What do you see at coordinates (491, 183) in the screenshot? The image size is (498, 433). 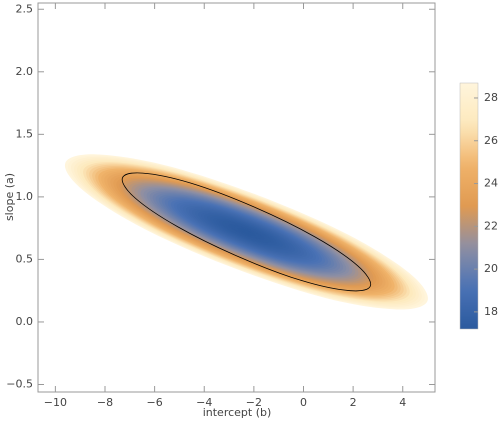 I see `colorbar-tick-label: 24` at bounding box center [491, 183].